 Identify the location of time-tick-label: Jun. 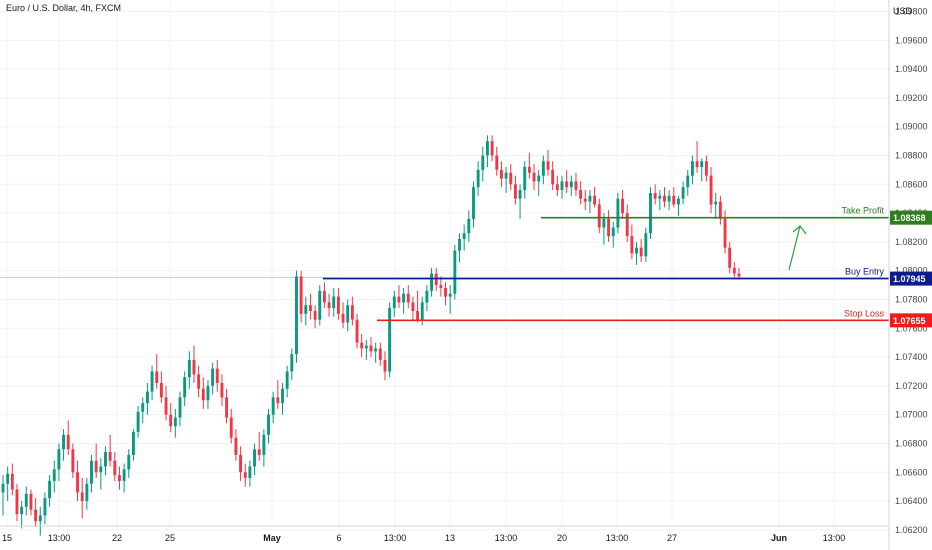
(779, 538).